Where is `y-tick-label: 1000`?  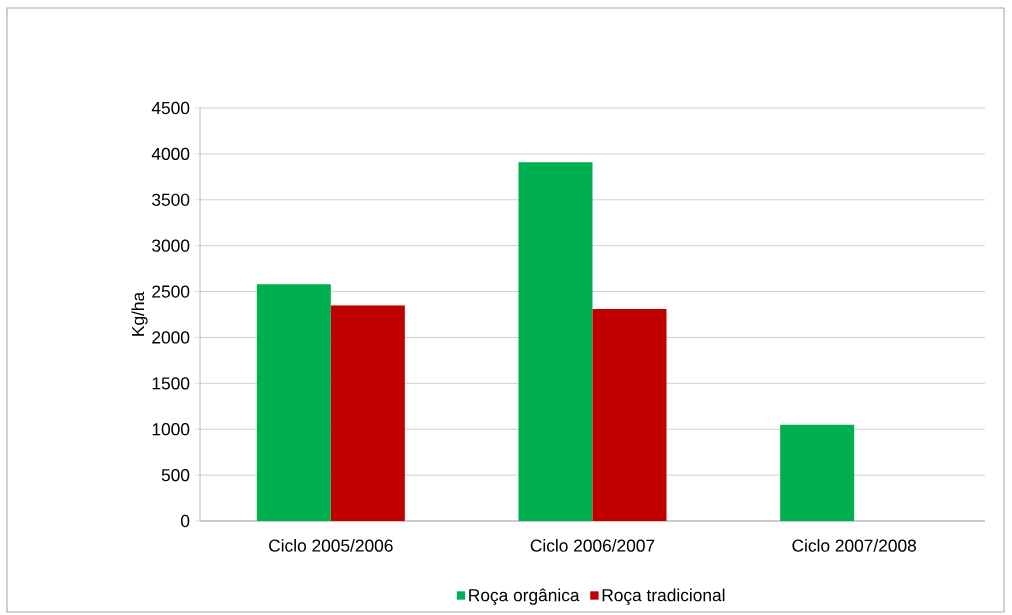 y-tick-label: 1000 is located at coordinates (171, 429).